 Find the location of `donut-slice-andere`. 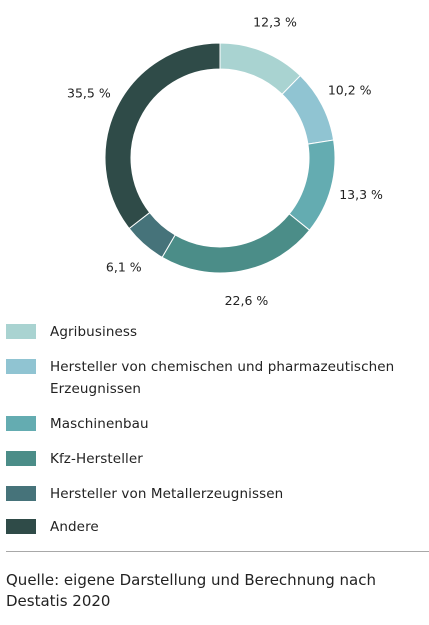

donut-slice-andere is located at coordinates (162, 136).